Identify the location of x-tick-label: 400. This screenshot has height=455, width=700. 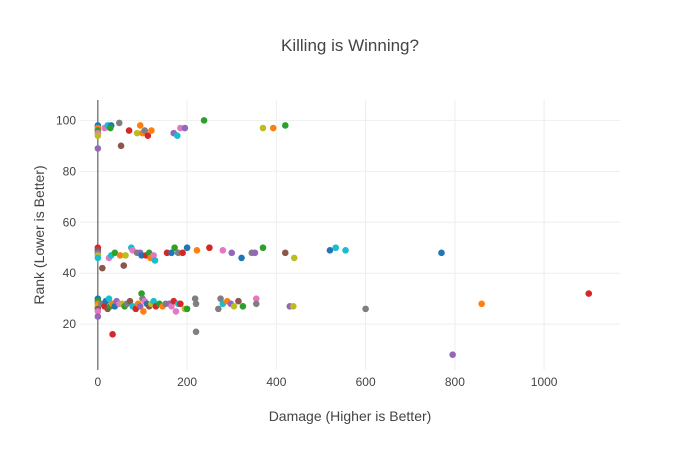
(276, 382).